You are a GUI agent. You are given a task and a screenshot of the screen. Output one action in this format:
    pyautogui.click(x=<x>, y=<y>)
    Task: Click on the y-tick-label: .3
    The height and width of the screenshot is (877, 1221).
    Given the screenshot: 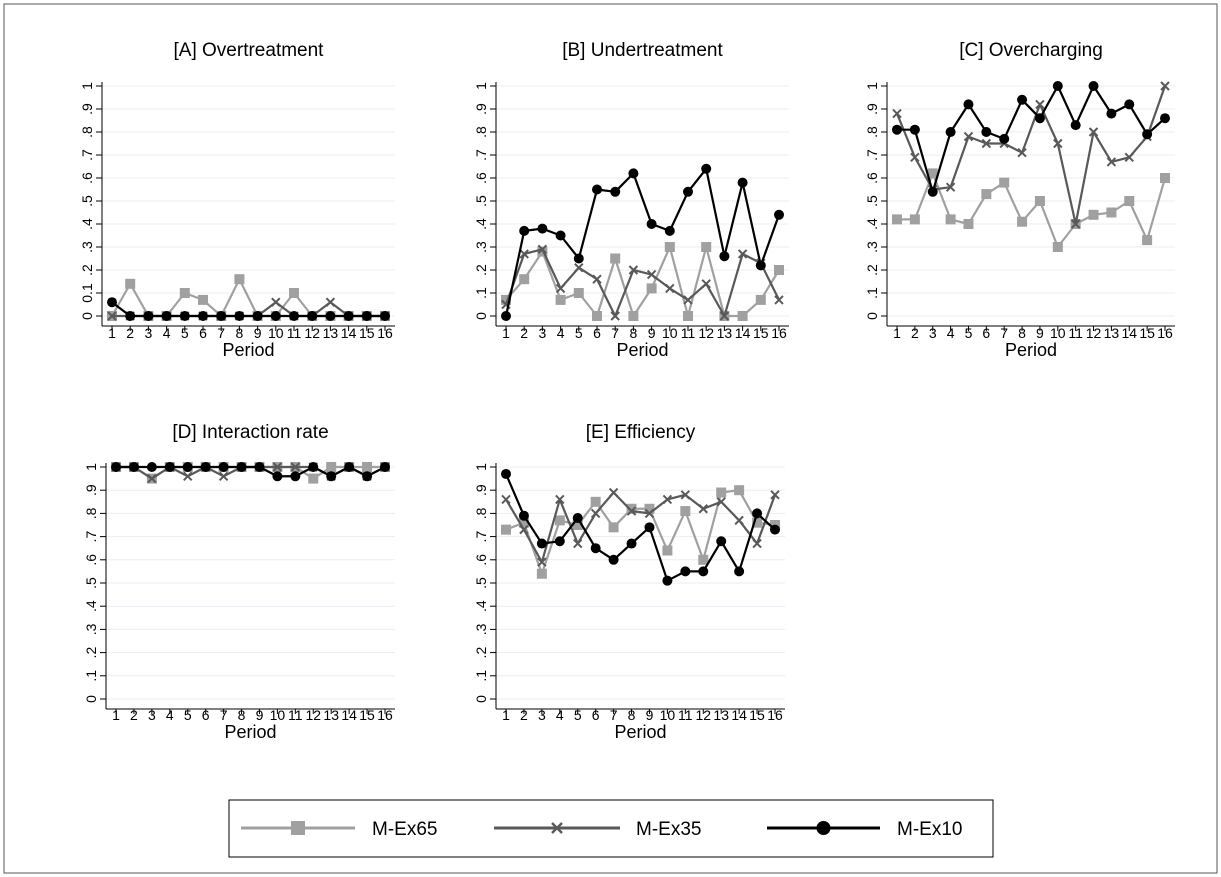 What is the action you would take?
    pyautogui.click(x=87, y=247)
    